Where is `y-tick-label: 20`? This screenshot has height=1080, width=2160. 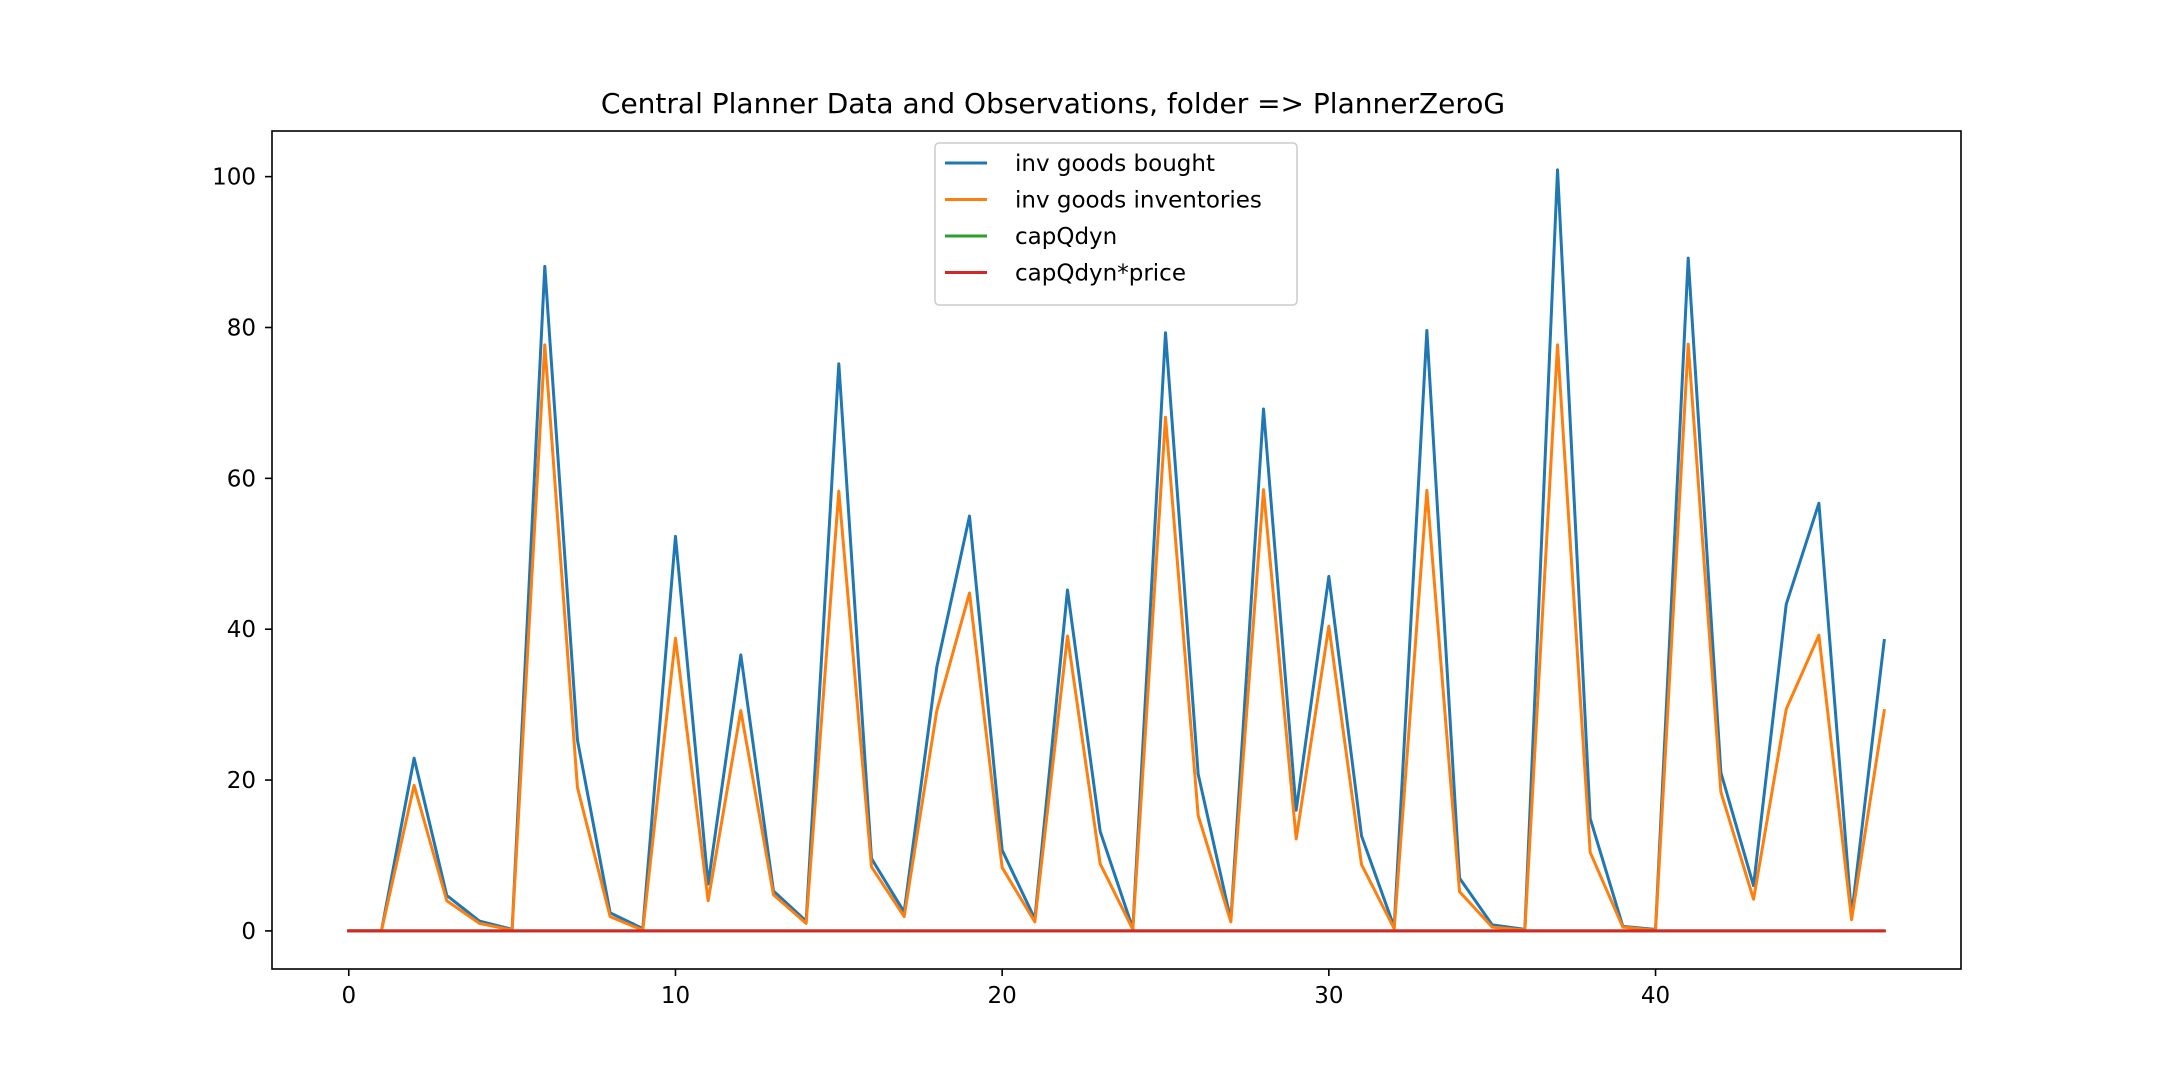
y-tick-label: 20 is located at coordinates (241, 781).